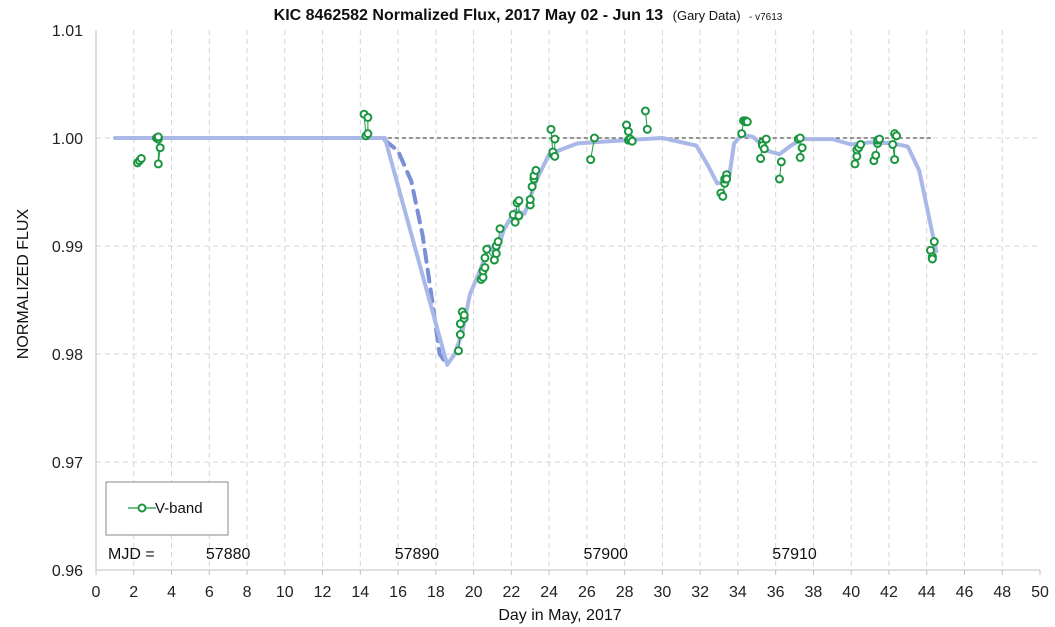  What do you see at coordinates (179, 508) in the screenshot?
I see `legend-label: V-band` at bounding box center [179, 508].